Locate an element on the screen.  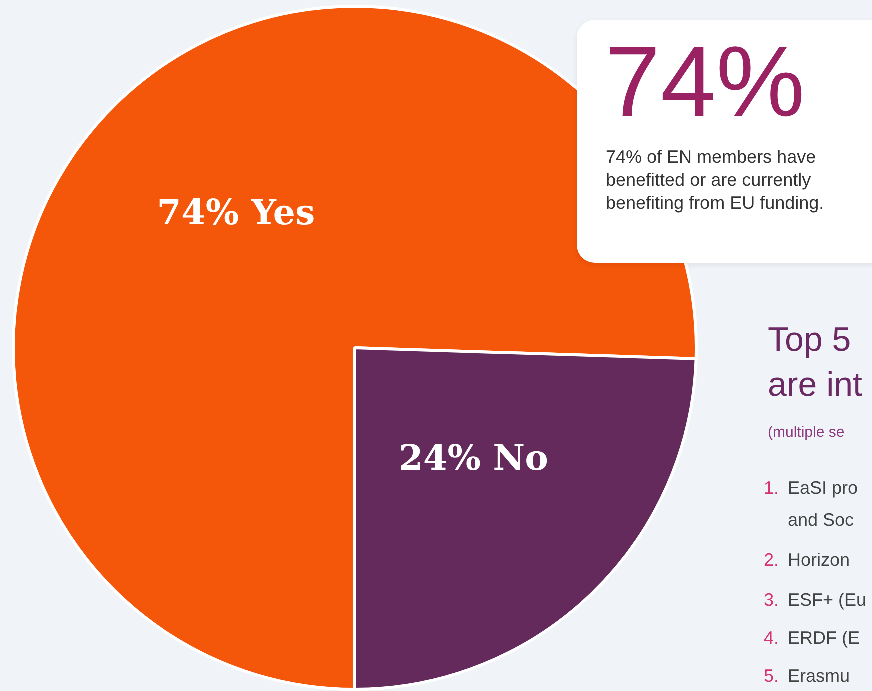
text: 3. ESF+ (Eu is located at coordinates (815, 600).